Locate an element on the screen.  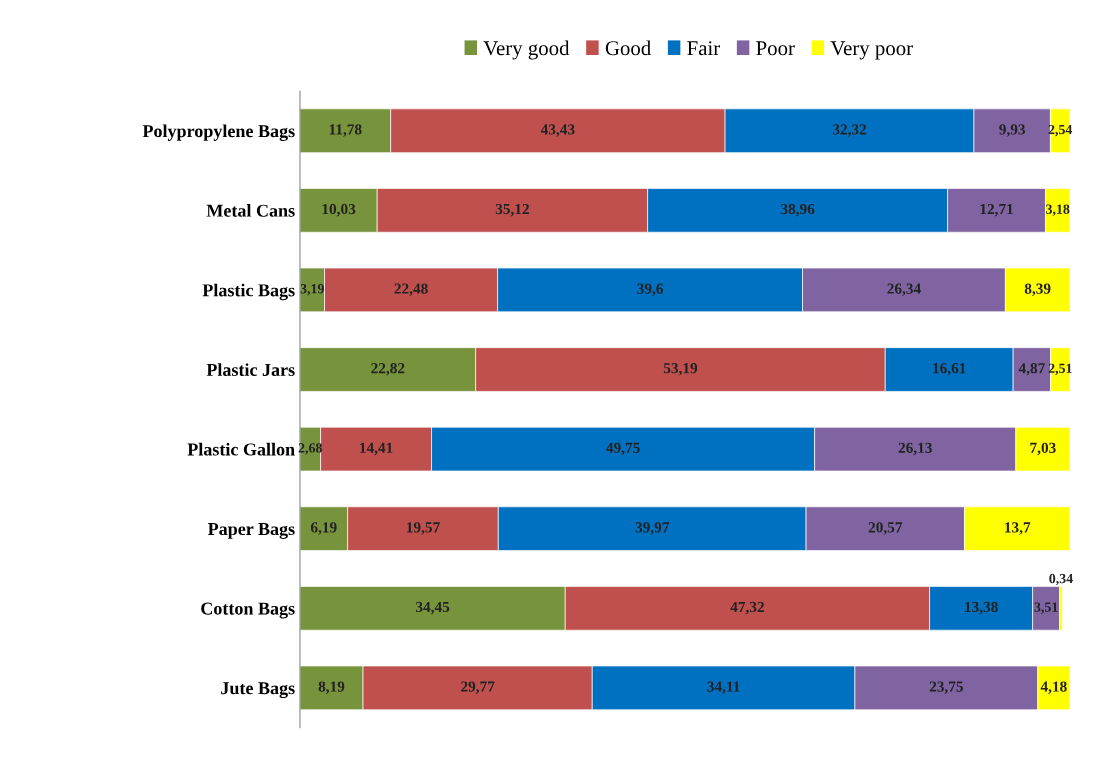
data-label: 35,12 is located at coordinates (512, 210).